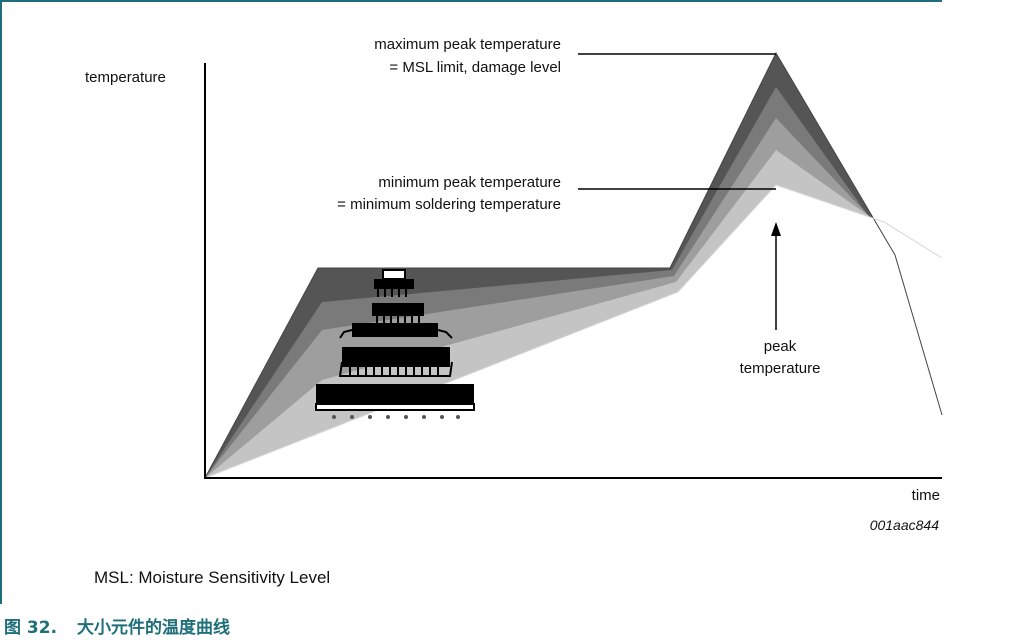 This screenshot has height=640, width=1022. What do you see at coordinates (31, 628) in the screenshot?
I see `figure-number: 图 32.` at bounding box center [31, 628].